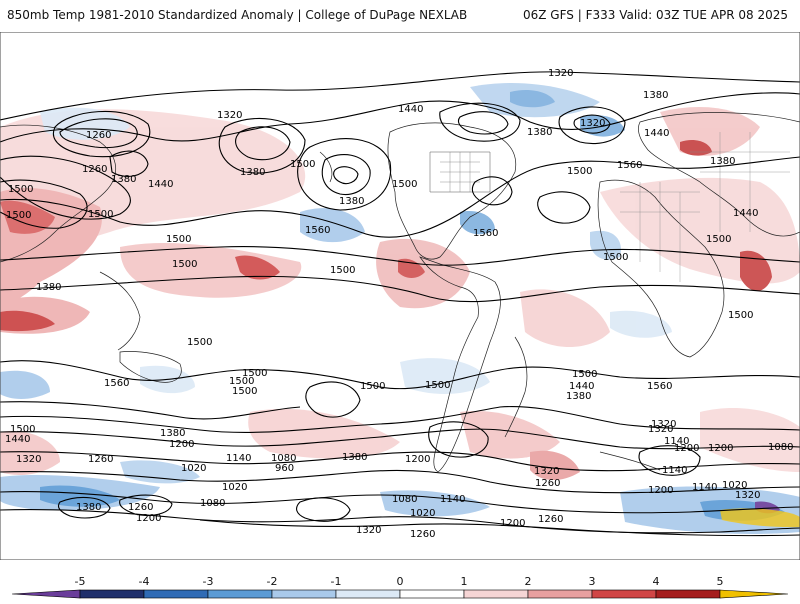 The image size is (800, 604). What do you see at coordinates (336, 581) in the screenshot?
I see `colorbar-tick: -1` at bounding box center [336, 581].